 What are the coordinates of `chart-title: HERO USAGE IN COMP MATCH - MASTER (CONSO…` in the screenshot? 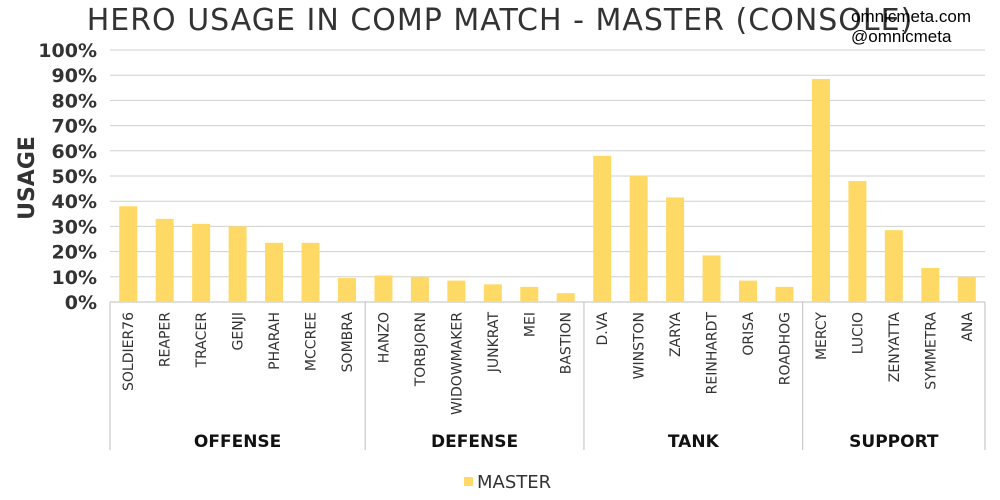 It's located at (500, 20).